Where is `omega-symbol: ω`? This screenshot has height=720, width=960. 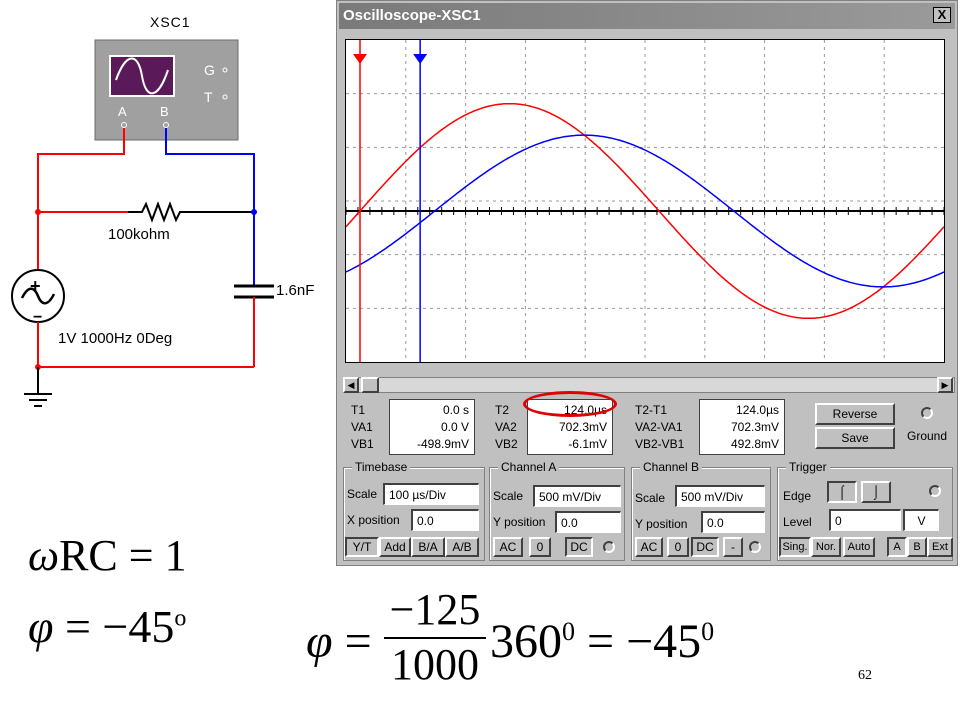 omega-symbol: ω is located at coordinates (44, 555).